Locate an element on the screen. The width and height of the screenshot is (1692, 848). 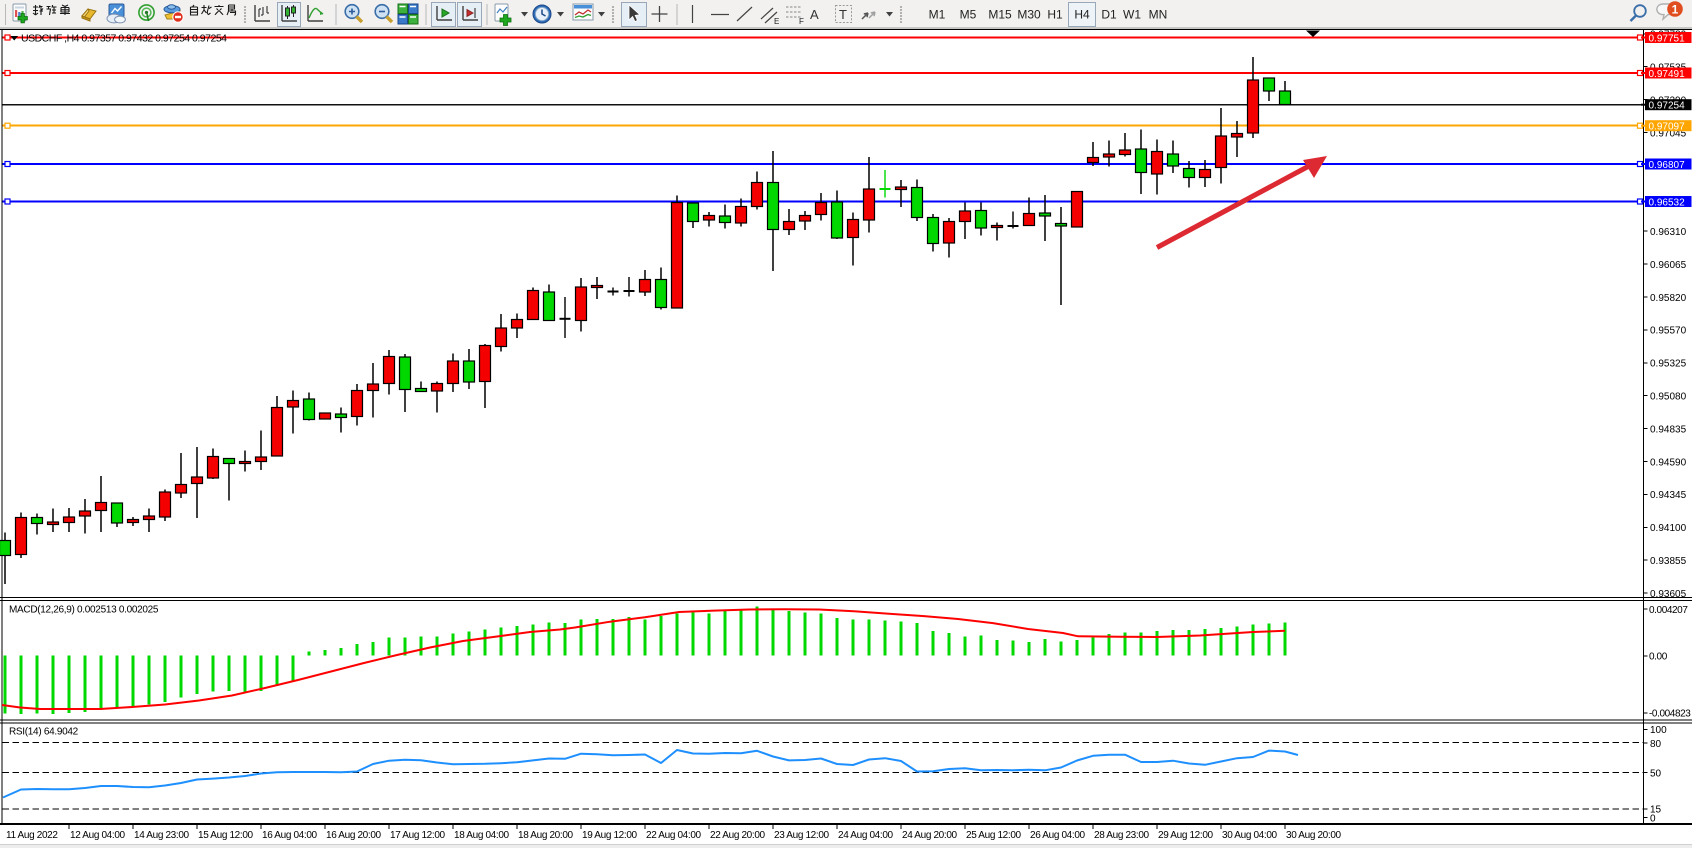
svg-text: A is located at coordinates (814, 14).